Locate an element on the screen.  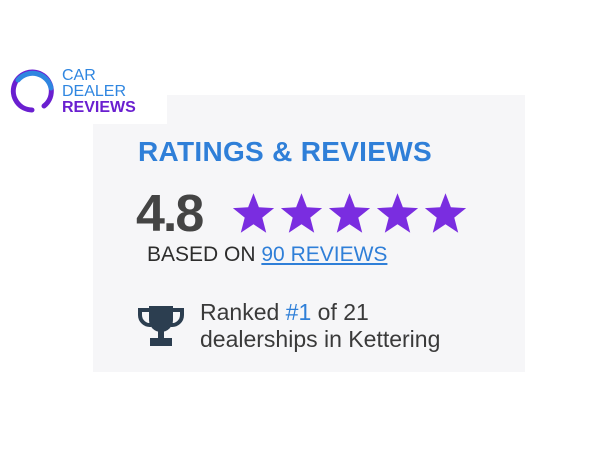
rank-text: Ranked #1 of 21 dealerships in Kettering is located at coordinates (320, 326).